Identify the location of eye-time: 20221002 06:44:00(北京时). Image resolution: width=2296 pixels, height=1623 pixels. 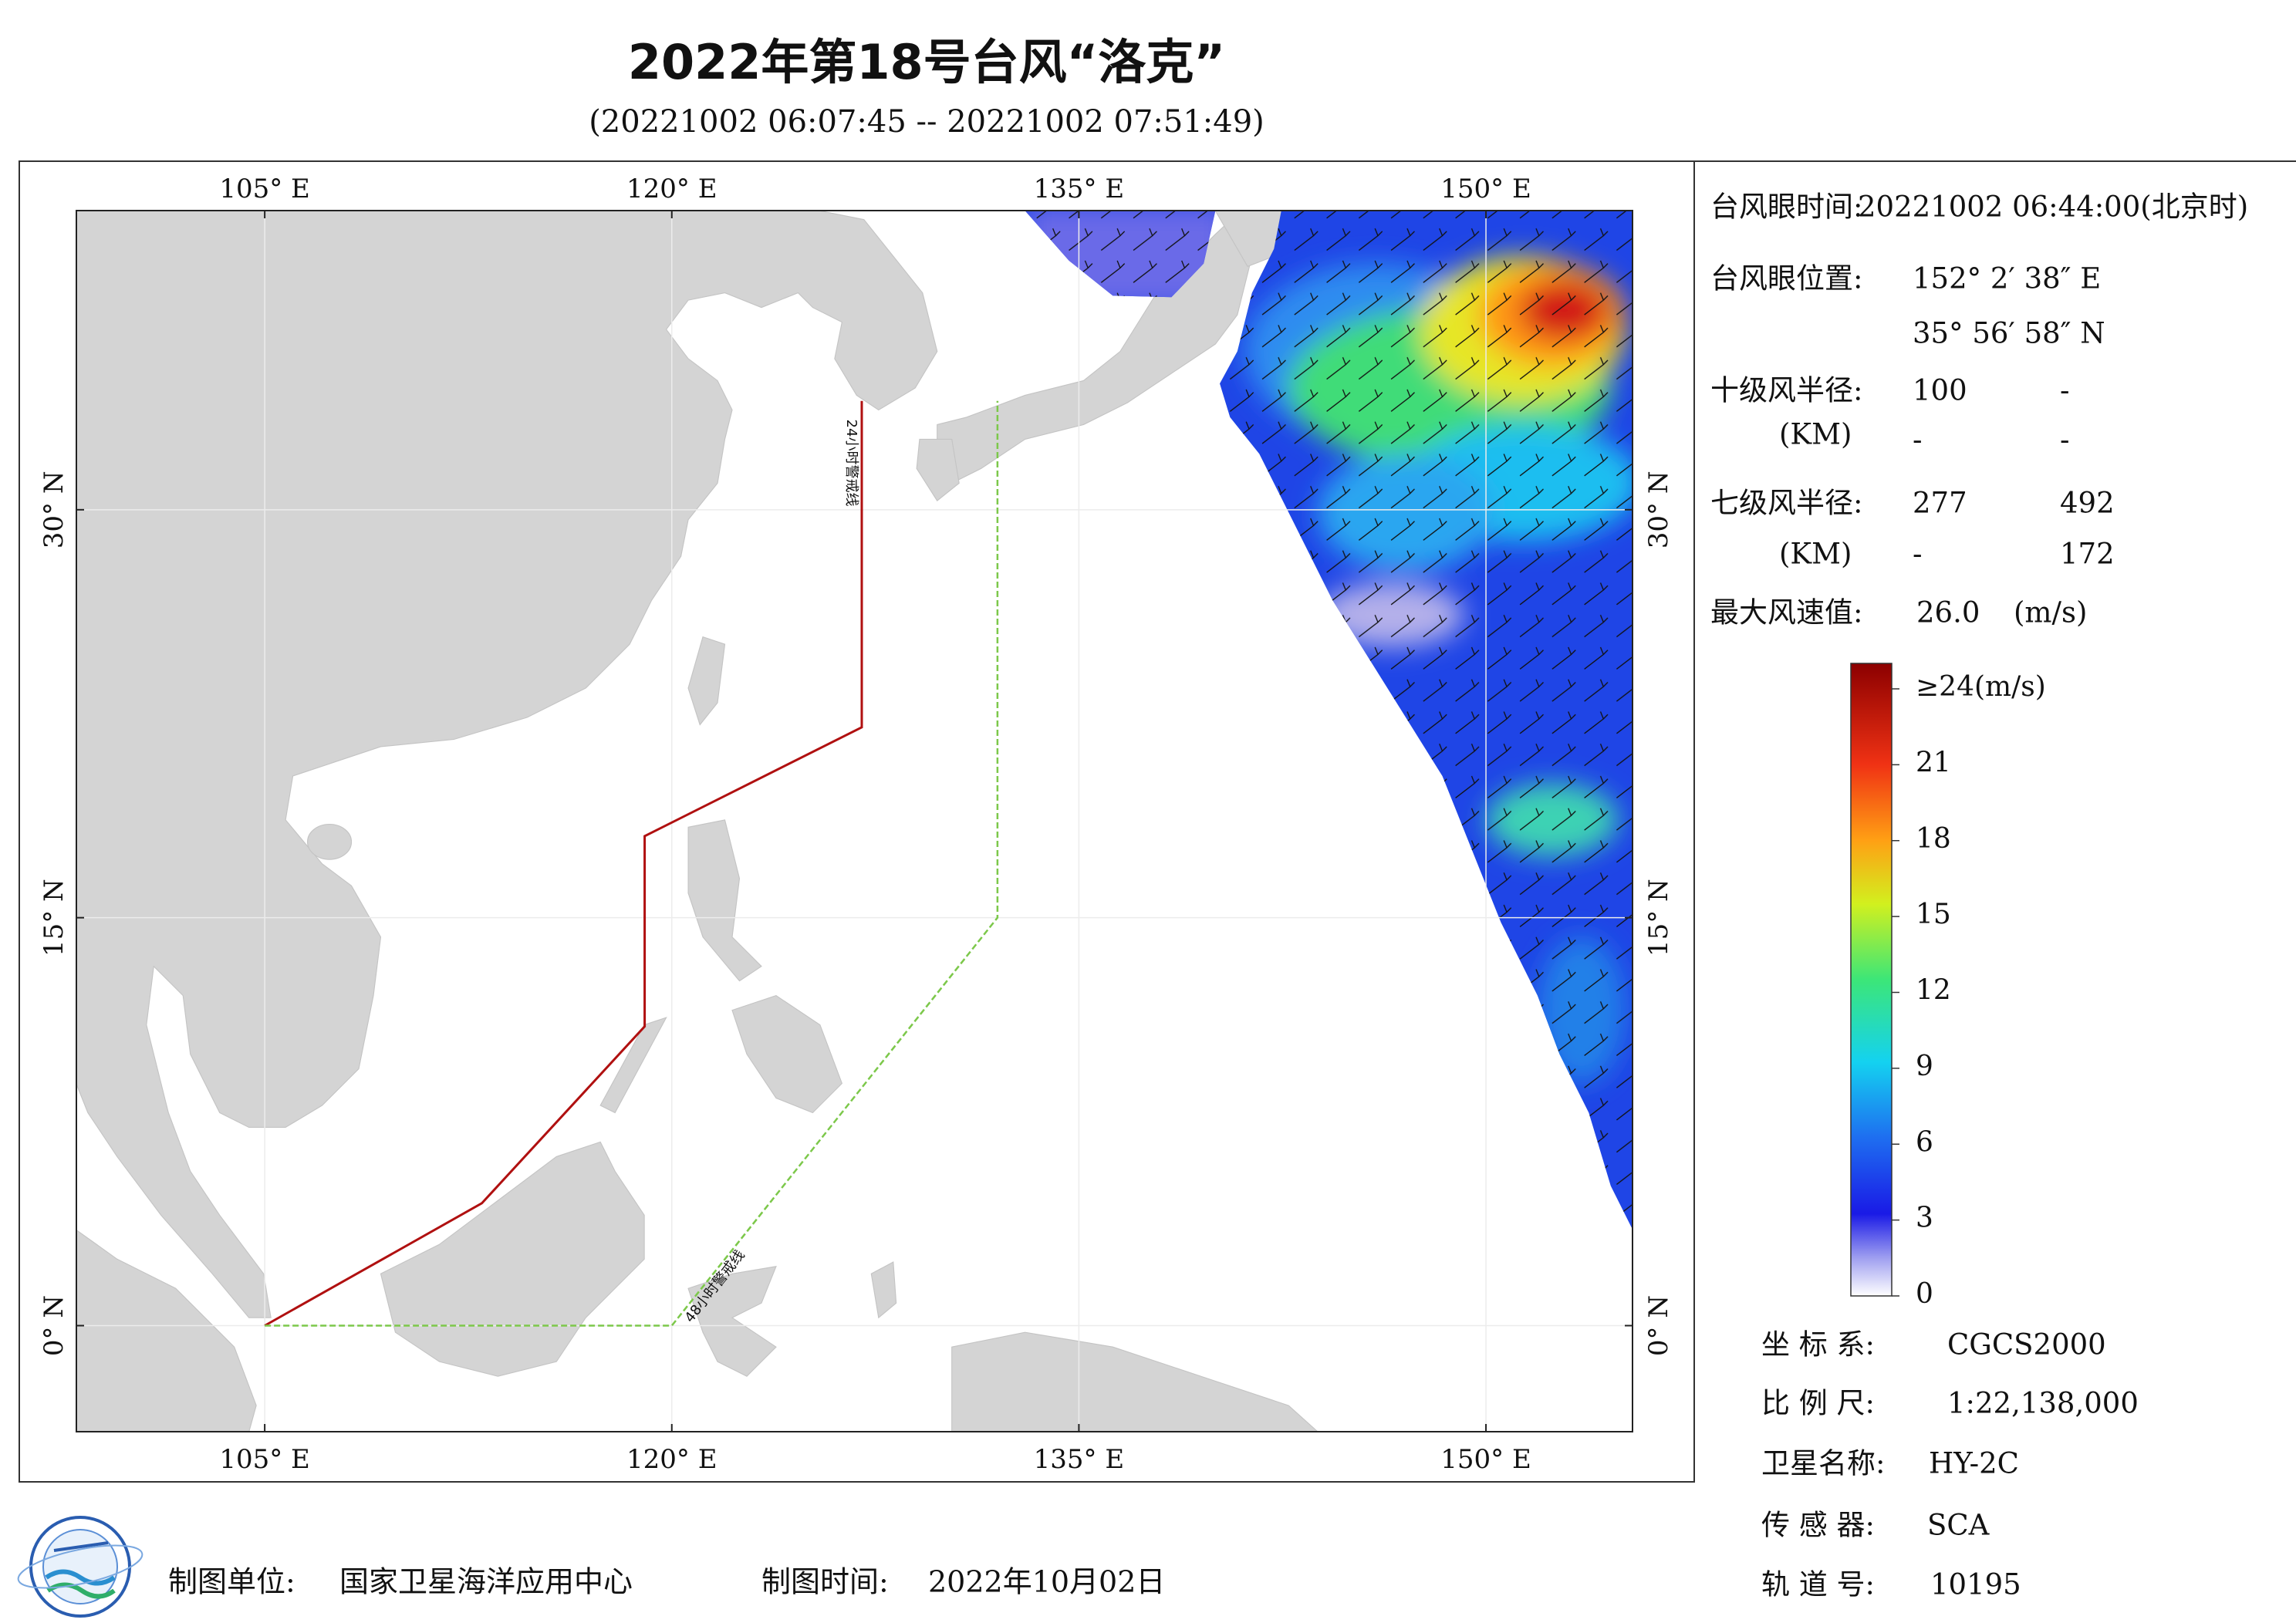
(2053, 207).